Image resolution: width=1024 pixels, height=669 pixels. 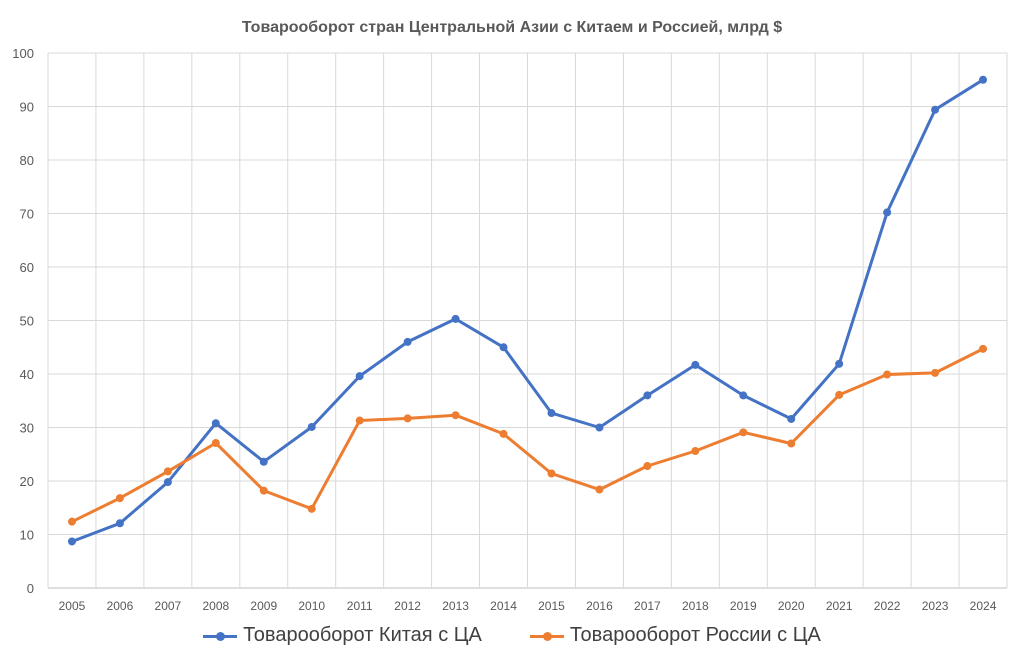 What do you see at coordinates (72, 606) in the screenshot?
I see `x-tick-label: 2005` at bounding box center [72, 606].